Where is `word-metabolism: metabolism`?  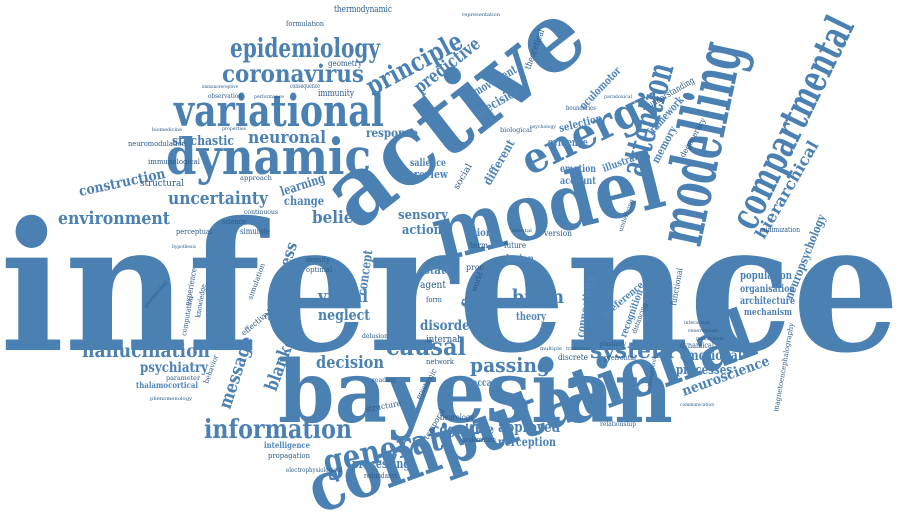 word-metabolism: metabolism is located at coordinates (710, 339).